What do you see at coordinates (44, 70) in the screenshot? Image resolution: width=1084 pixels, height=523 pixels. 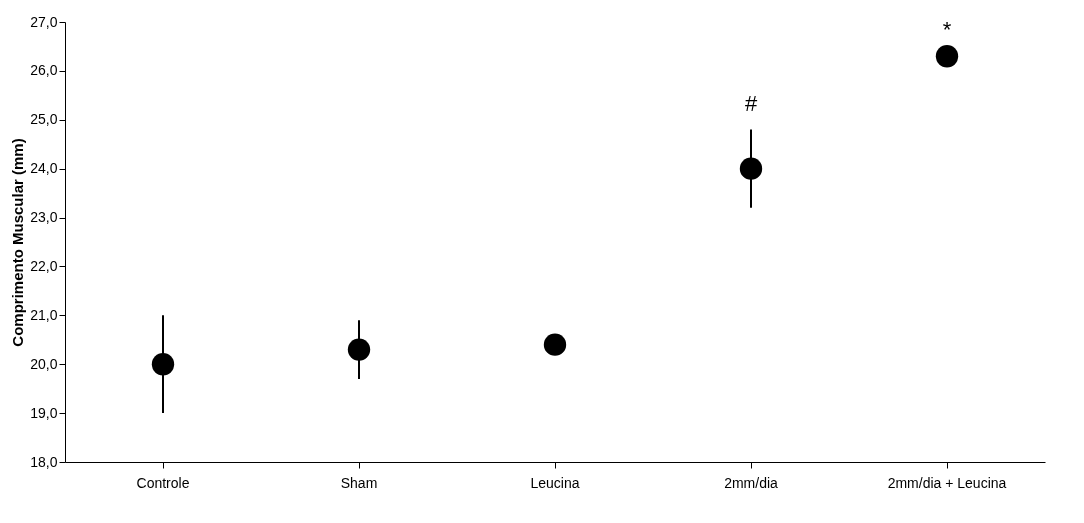 I see `y-tick-label: 26,0` at bounding box center [44, 70].